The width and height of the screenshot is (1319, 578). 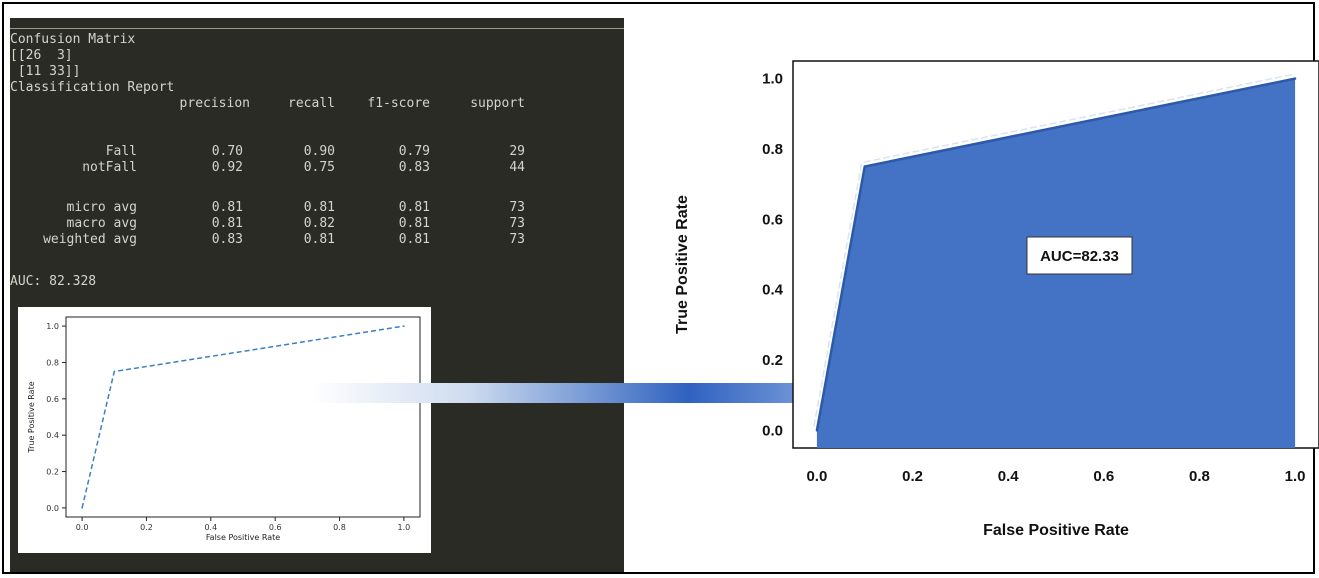 I want to click on cell-macro-f1: 0.81, so click(x=414, y=223).